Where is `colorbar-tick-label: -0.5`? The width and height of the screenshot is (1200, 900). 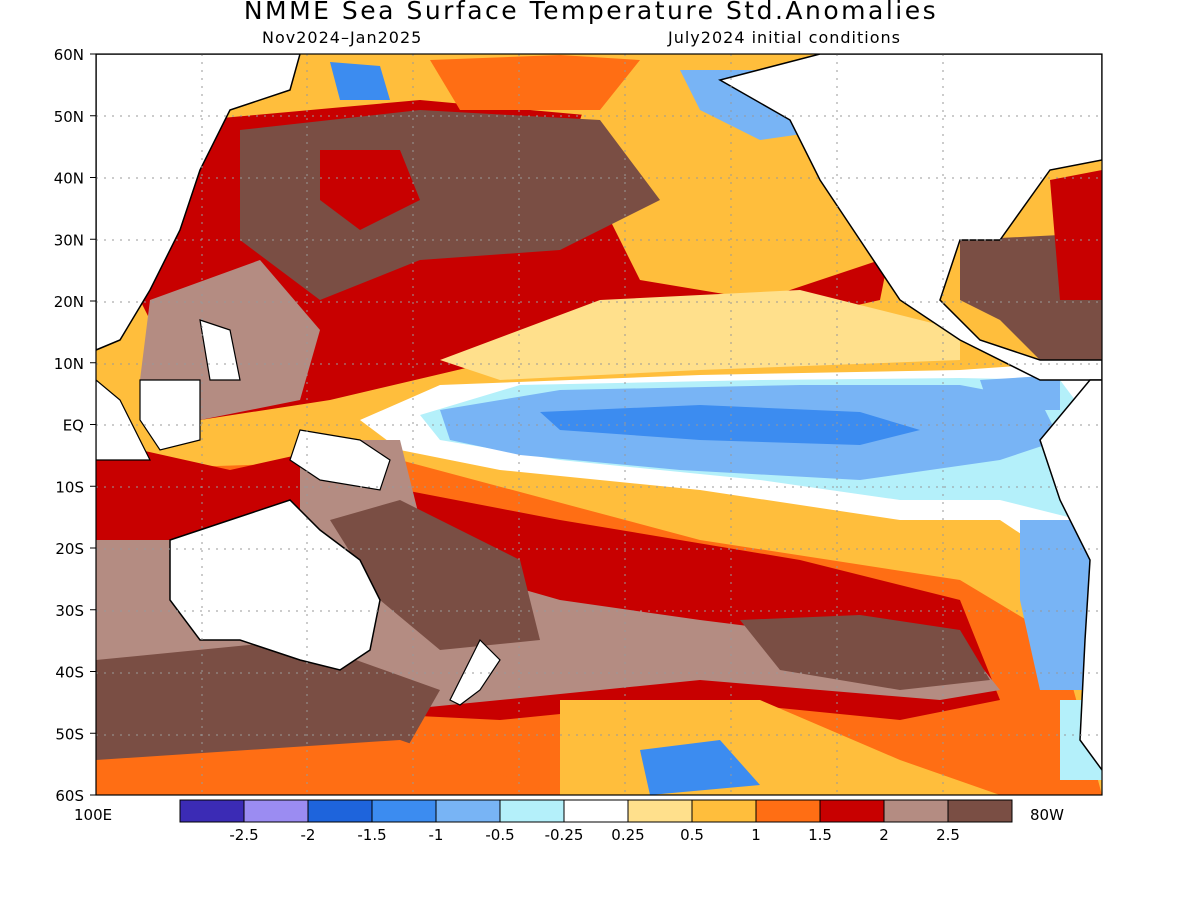 colorbar-tick-label: -0.5 is located at coordinates (499, 835).